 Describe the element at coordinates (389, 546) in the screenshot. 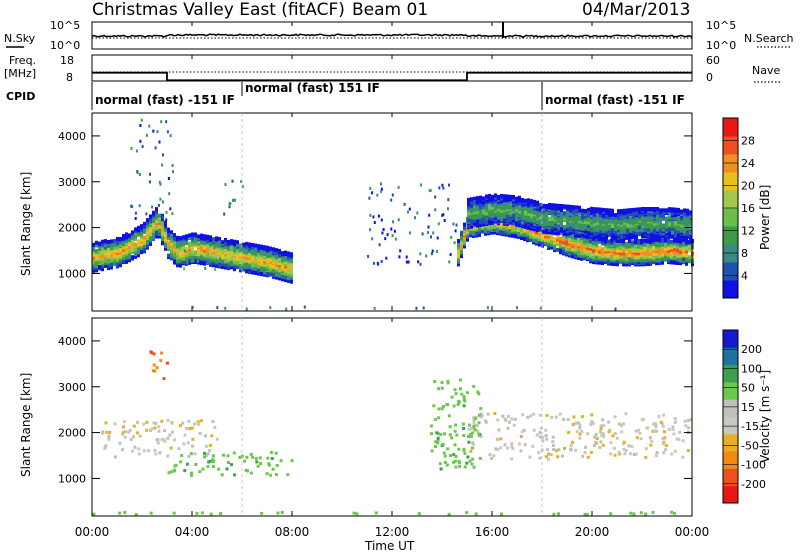

I see `time-xlabel: Time UT` at that location.